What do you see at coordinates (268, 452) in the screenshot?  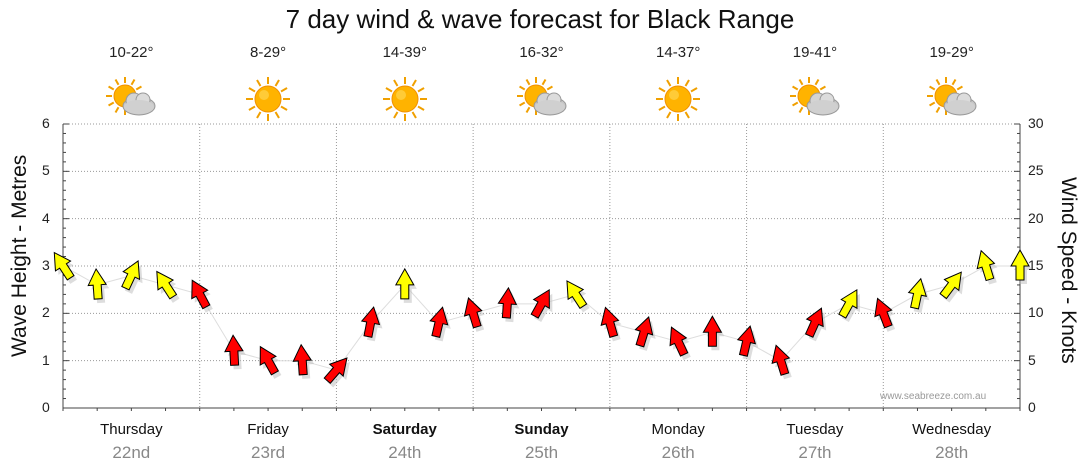 I see `day-date-label: 23rd` at bounding box center [268, 452].